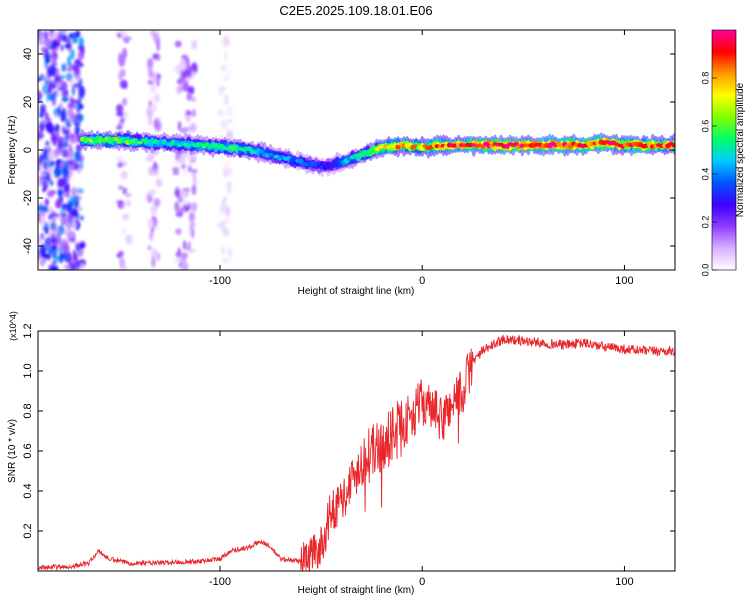 This screenshot has width=750, height=600. Describe the element at coordinates (355, 10) in the screenshot. I see `figure-title: C2E5.2025.109.18.01.E06` at that location.